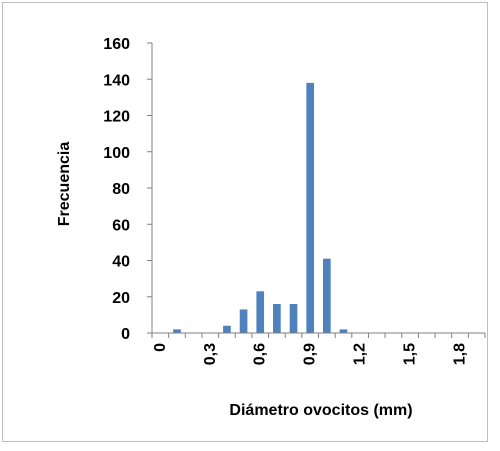  I want to click on x-tick-label: 1,5, so click(410, 354).